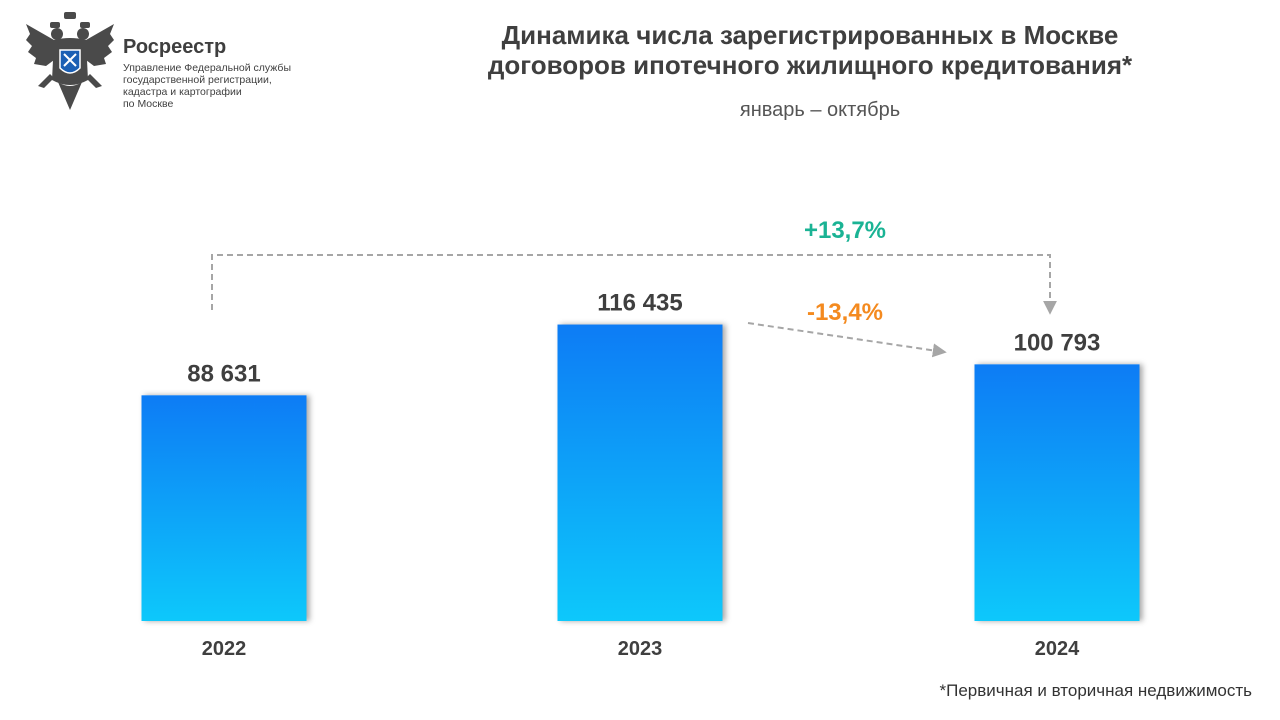 Image resolution: width=1280 pixels, height=720 pixels. I want to click on footnote: *Первичная и вторичная недвижимость, so click(1095, 690).